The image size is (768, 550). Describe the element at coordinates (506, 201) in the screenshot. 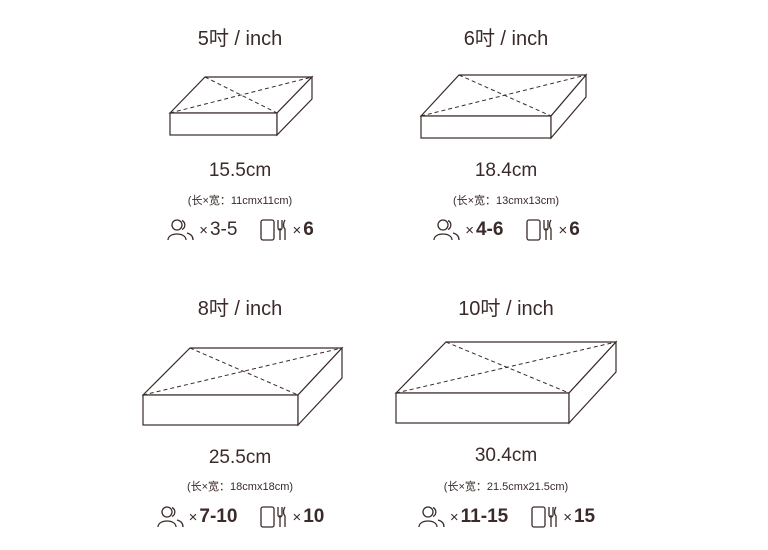

I see `cake-dimensions: (长×宽：13cmx13cm)` at that location.